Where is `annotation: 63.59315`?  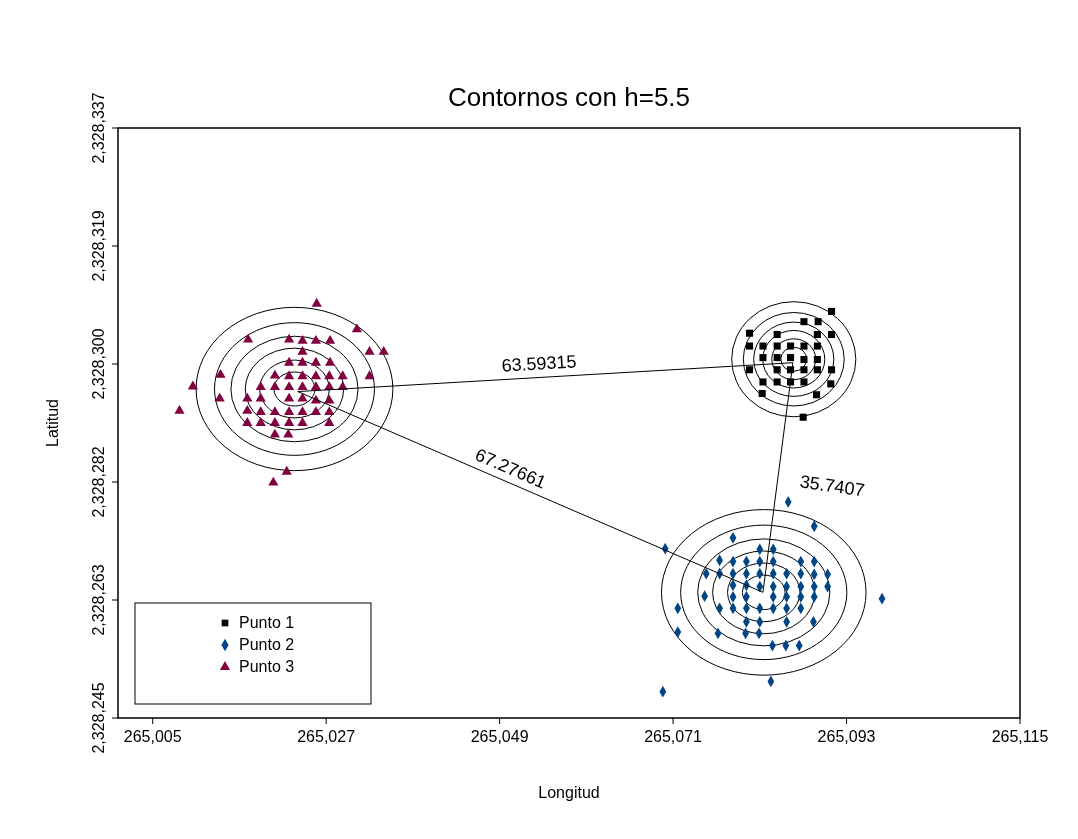
annotation: 63.59315 is located at coordinates (539, 363).